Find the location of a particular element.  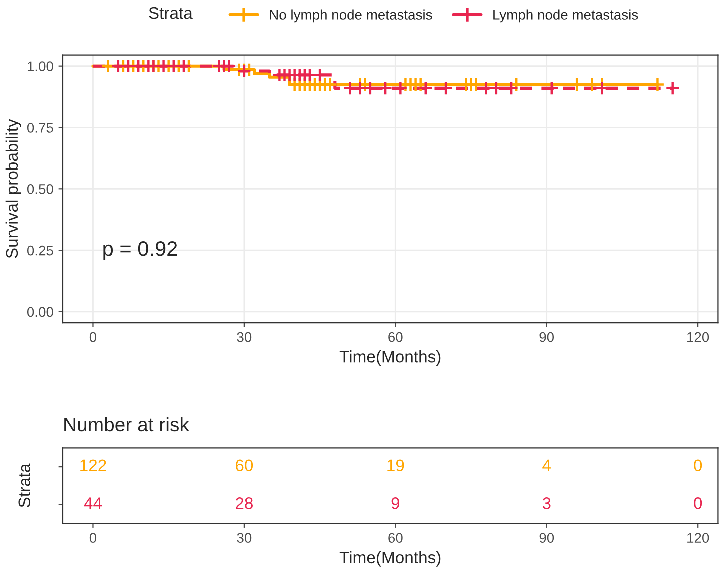

data-label: 4 is located at coordinates (547, 466).